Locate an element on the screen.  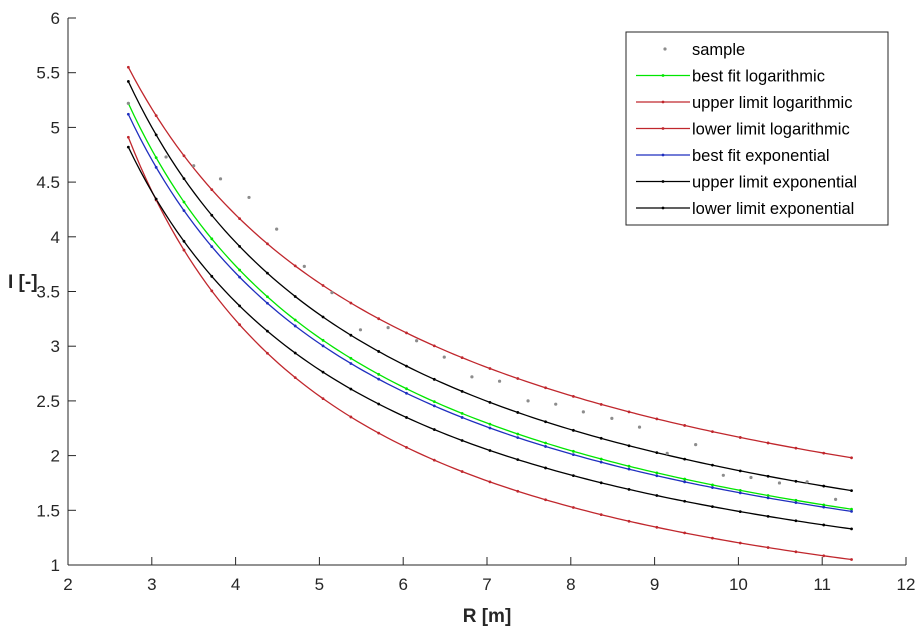
x-tick-label-8: 8 is located at coordinates (570, 584).